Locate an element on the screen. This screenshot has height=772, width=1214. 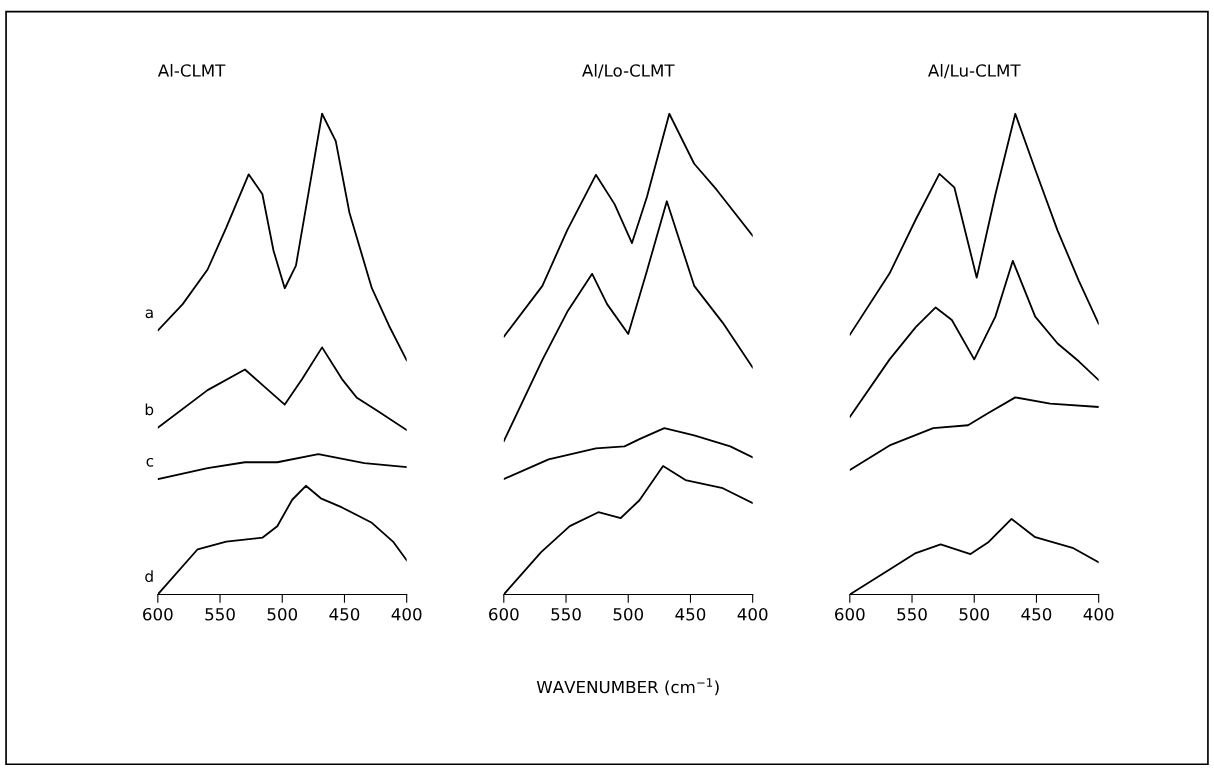
series-label: d is located at coordinates (149, 576).